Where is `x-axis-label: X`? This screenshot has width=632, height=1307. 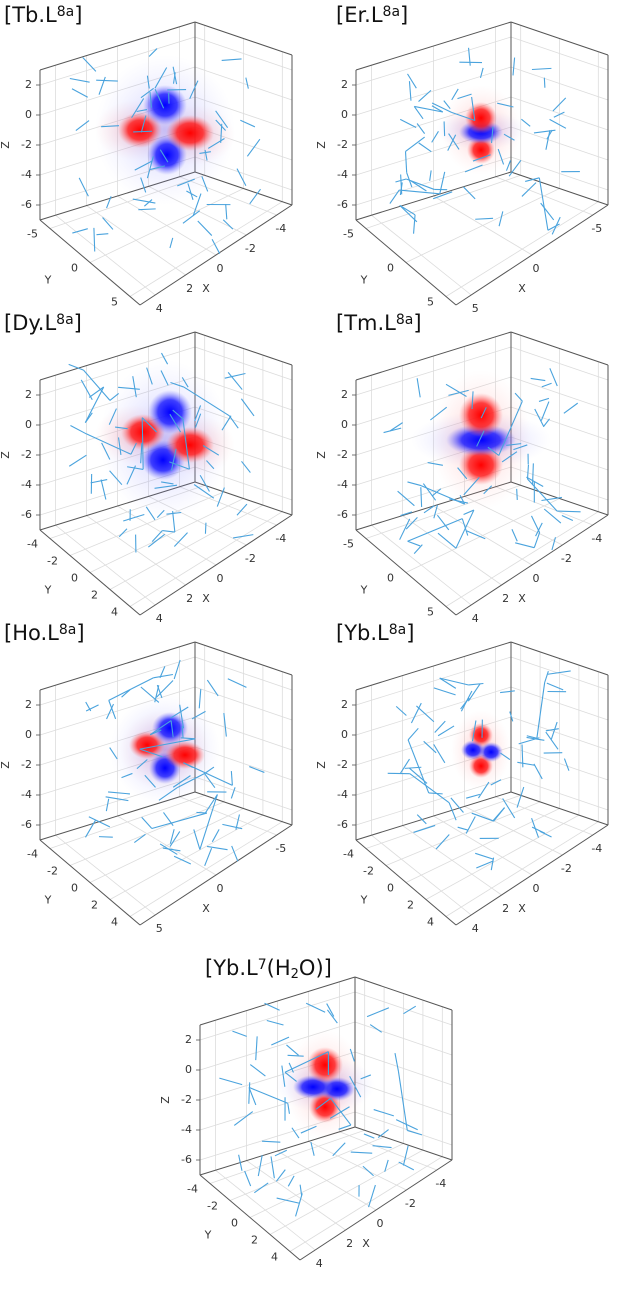
x-axis-label: X is located at coordinates (522, 598).